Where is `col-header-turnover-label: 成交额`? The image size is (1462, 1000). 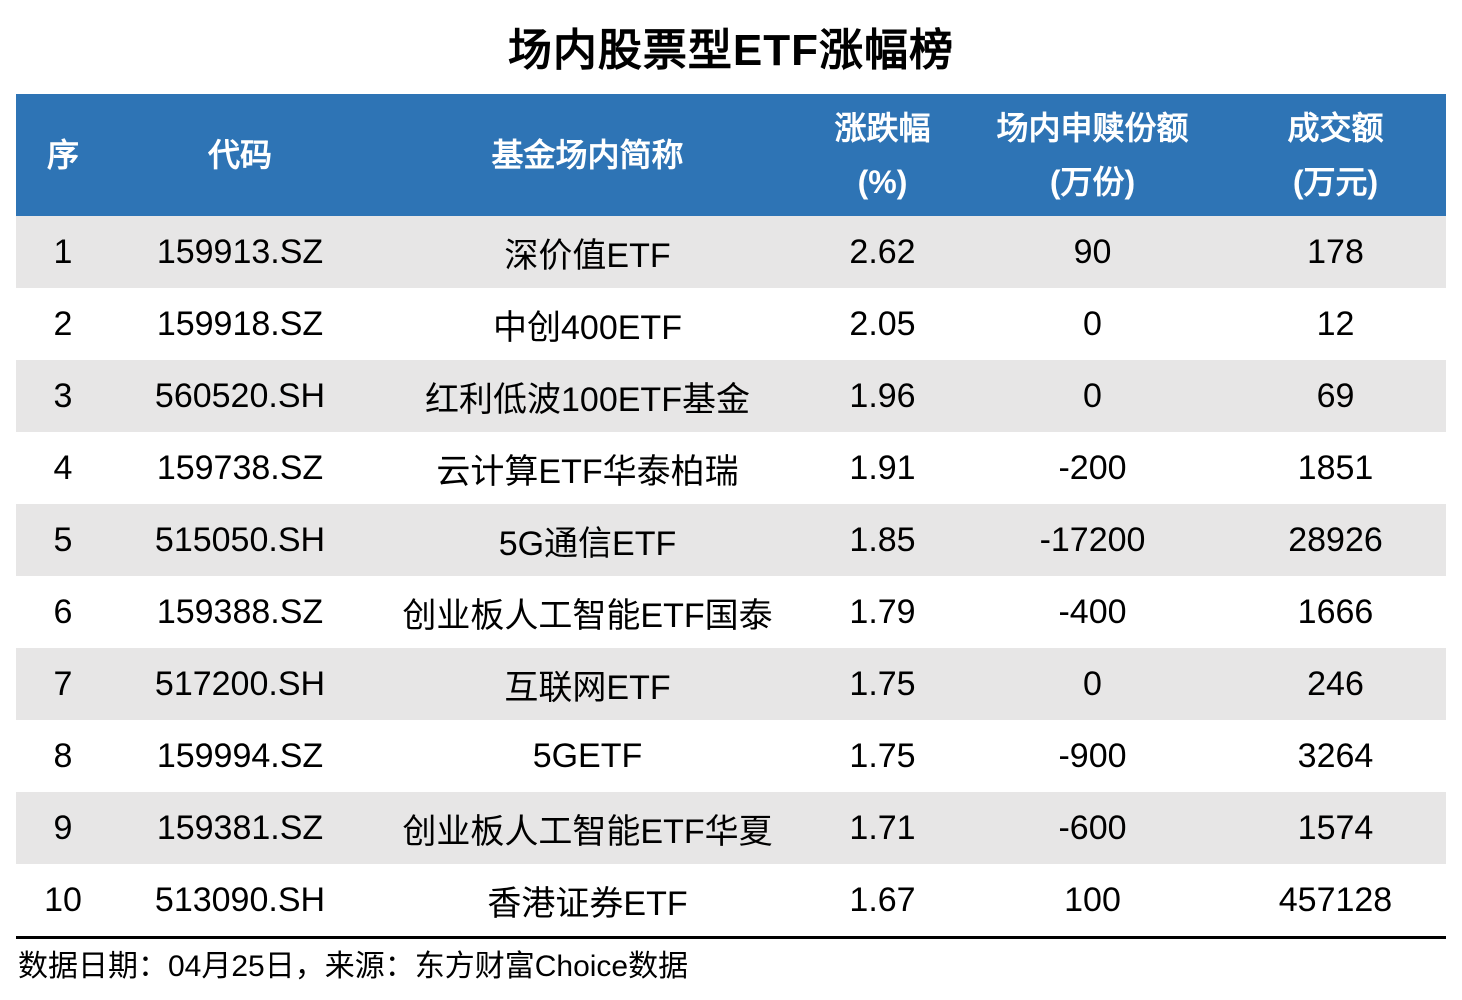
col-header-turnover-label: 成交额 is located at coordinates (1335, 128).